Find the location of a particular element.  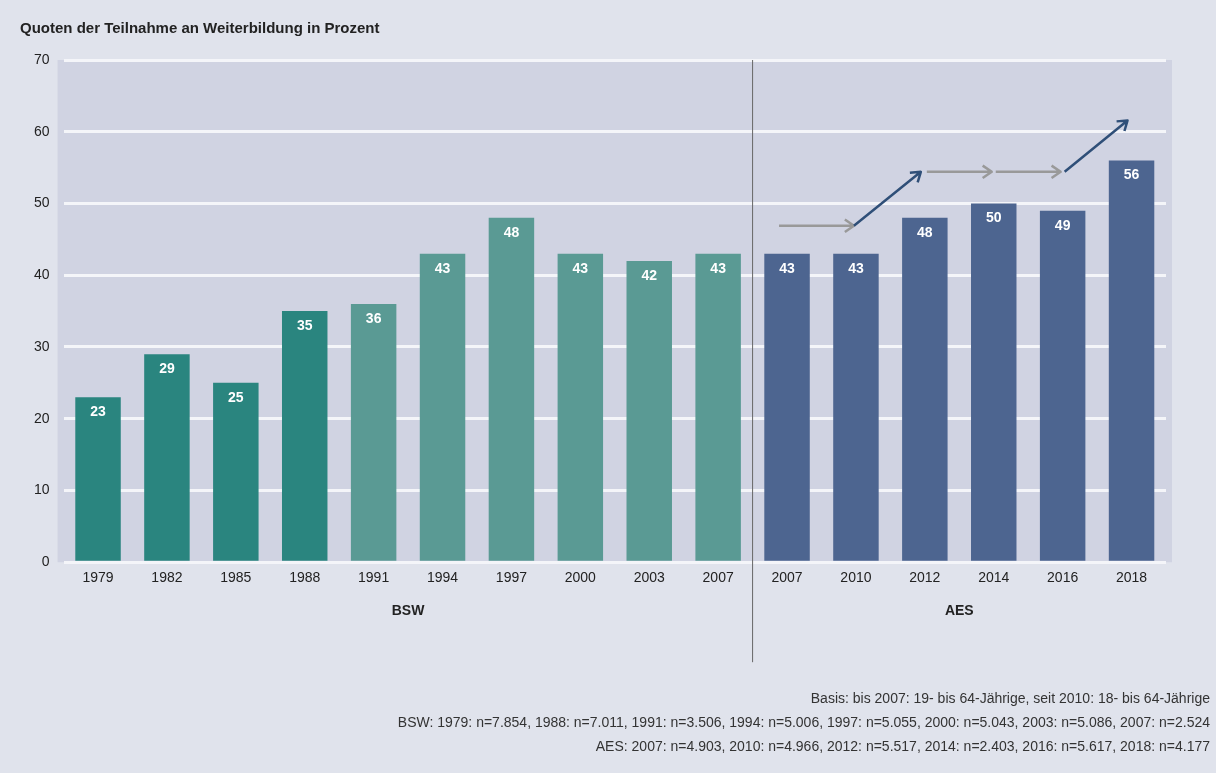

chart-title: Quoten der Teilnahme an Weiterbildung in Prozent is located at coordinates (200, 28).